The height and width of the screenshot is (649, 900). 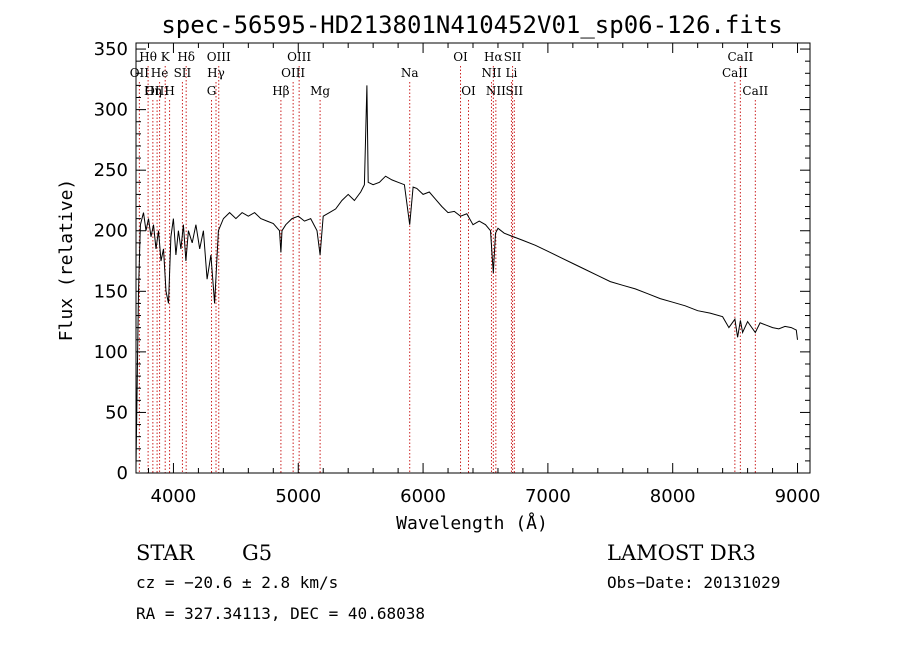 What do you see at coordinates (169, 91) in the screenshot?
I see `line-label-6: H` at bounding box center [169, 91].